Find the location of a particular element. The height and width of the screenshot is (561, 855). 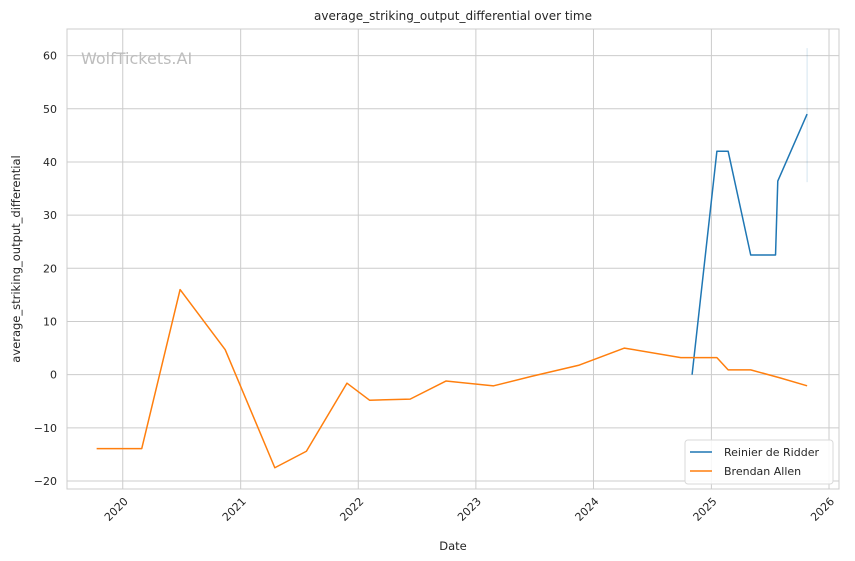

x-tick-label: 2026 is located at coordinates (822, 509).